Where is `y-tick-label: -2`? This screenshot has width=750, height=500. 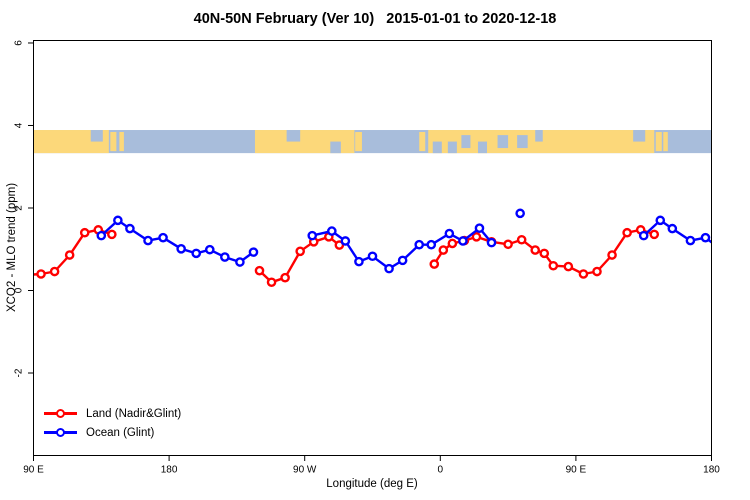 y-tick-label: -2 is located at coordinates (19, 372).